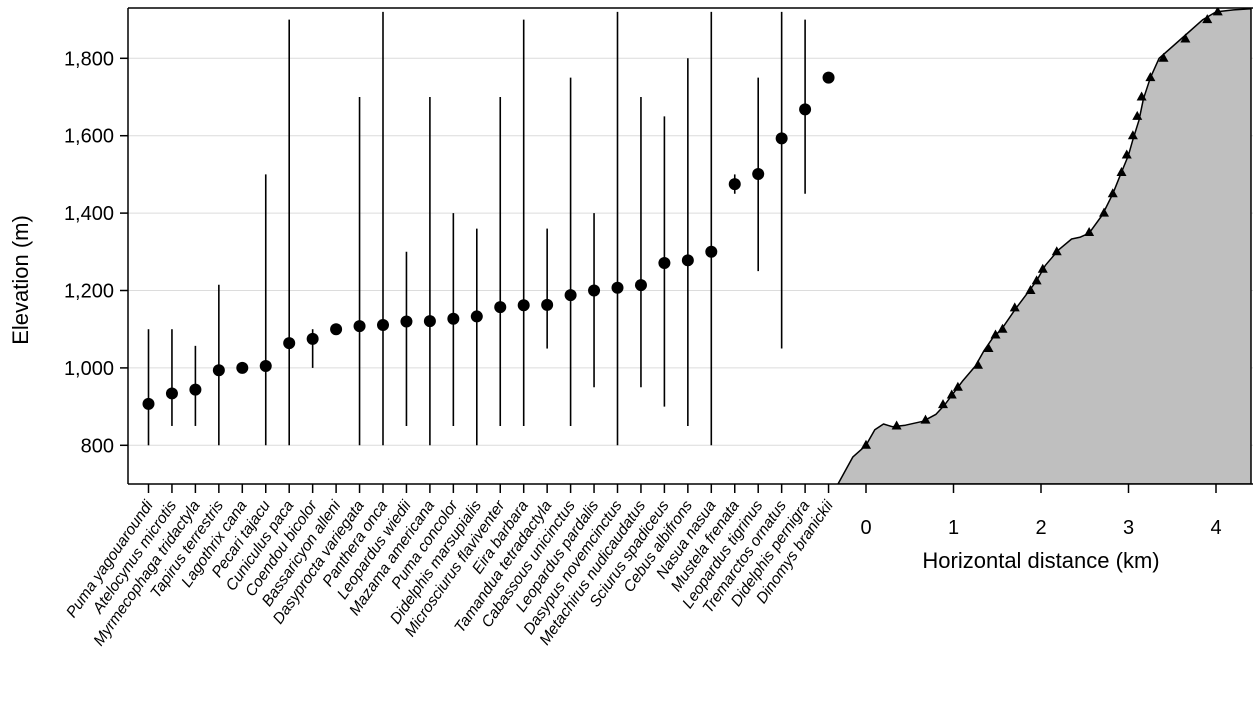 The height and width of the screenshot is (723, 1253). I want to click on distance-tick-label: 1, so click(953, 528).